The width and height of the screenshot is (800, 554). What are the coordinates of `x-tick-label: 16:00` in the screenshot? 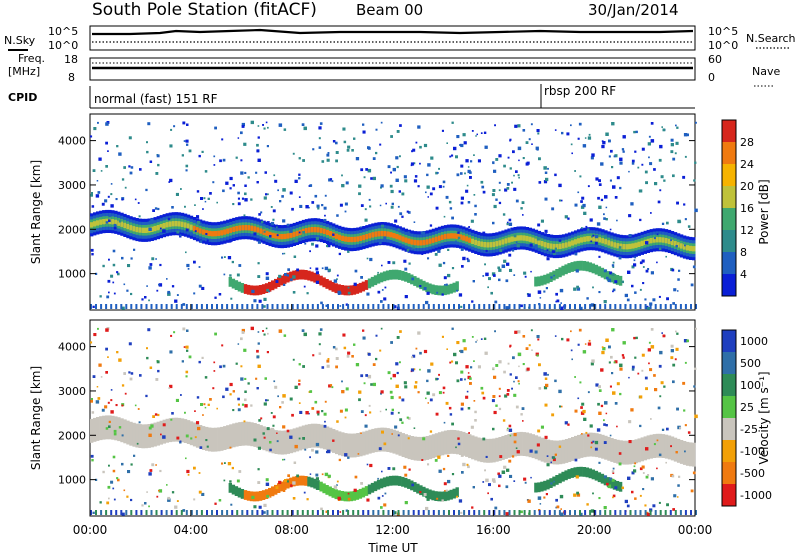 It's located at (493, 530).